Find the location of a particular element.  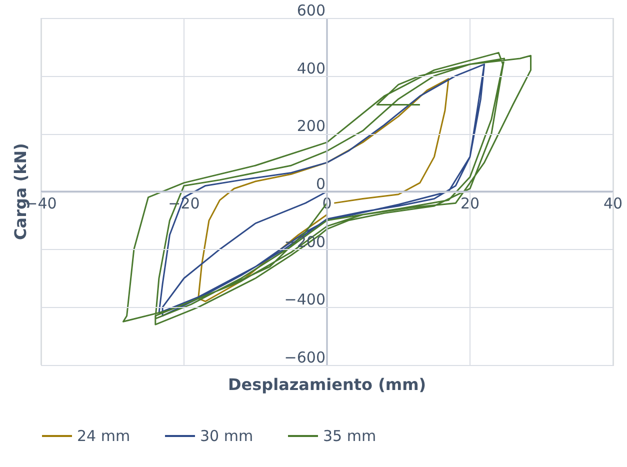

y-tick-label: −600 is located at coordinates (305, 357).